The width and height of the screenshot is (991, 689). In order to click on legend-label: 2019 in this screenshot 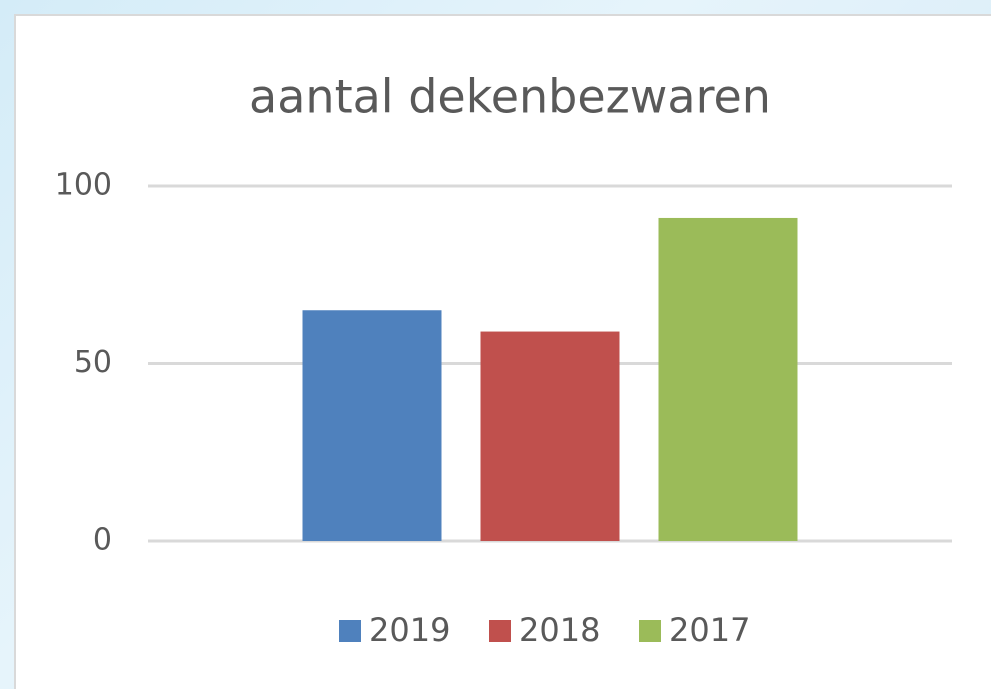, I will do `click(409, 630)`.